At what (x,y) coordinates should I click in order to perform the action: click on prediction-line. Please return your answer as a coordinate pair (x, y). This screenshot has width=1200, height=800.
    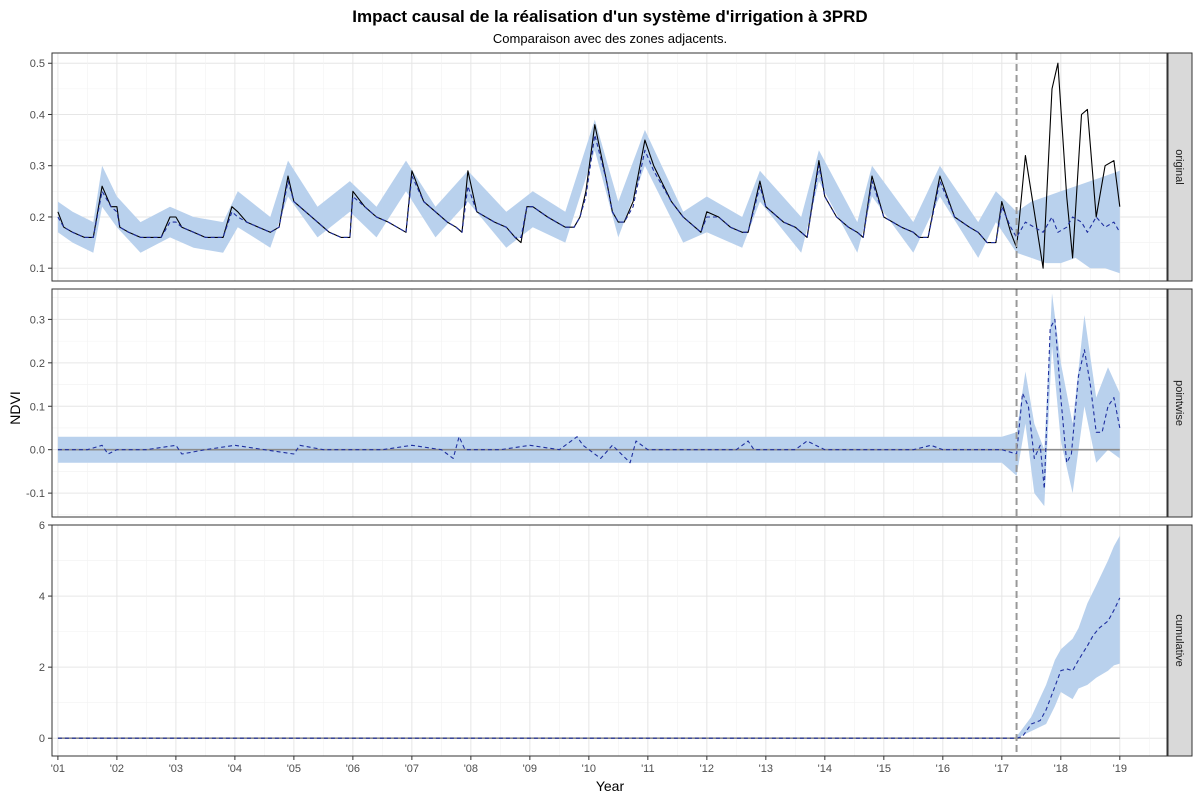
    Looking at the image, I should click on (589, 189).